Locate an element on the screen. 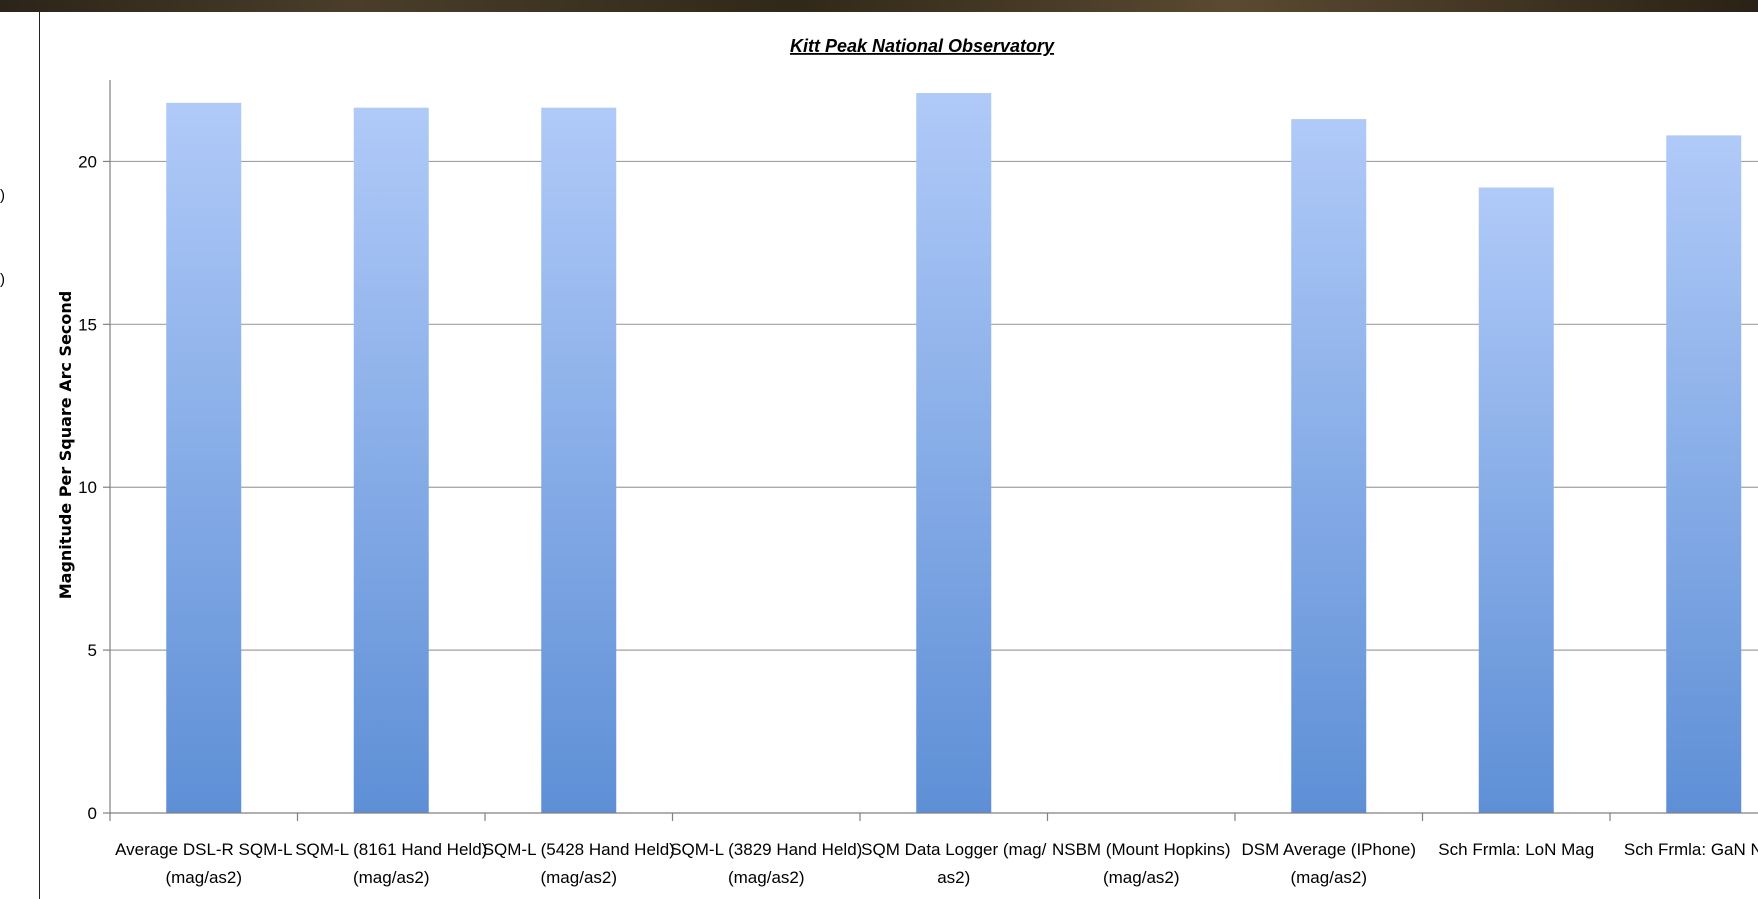 The width and height of the screenshot is (1758, 899). category-label-2: SQM-L (5428 Hand Held) (mag/as2) is located at coordinates (579, 863).